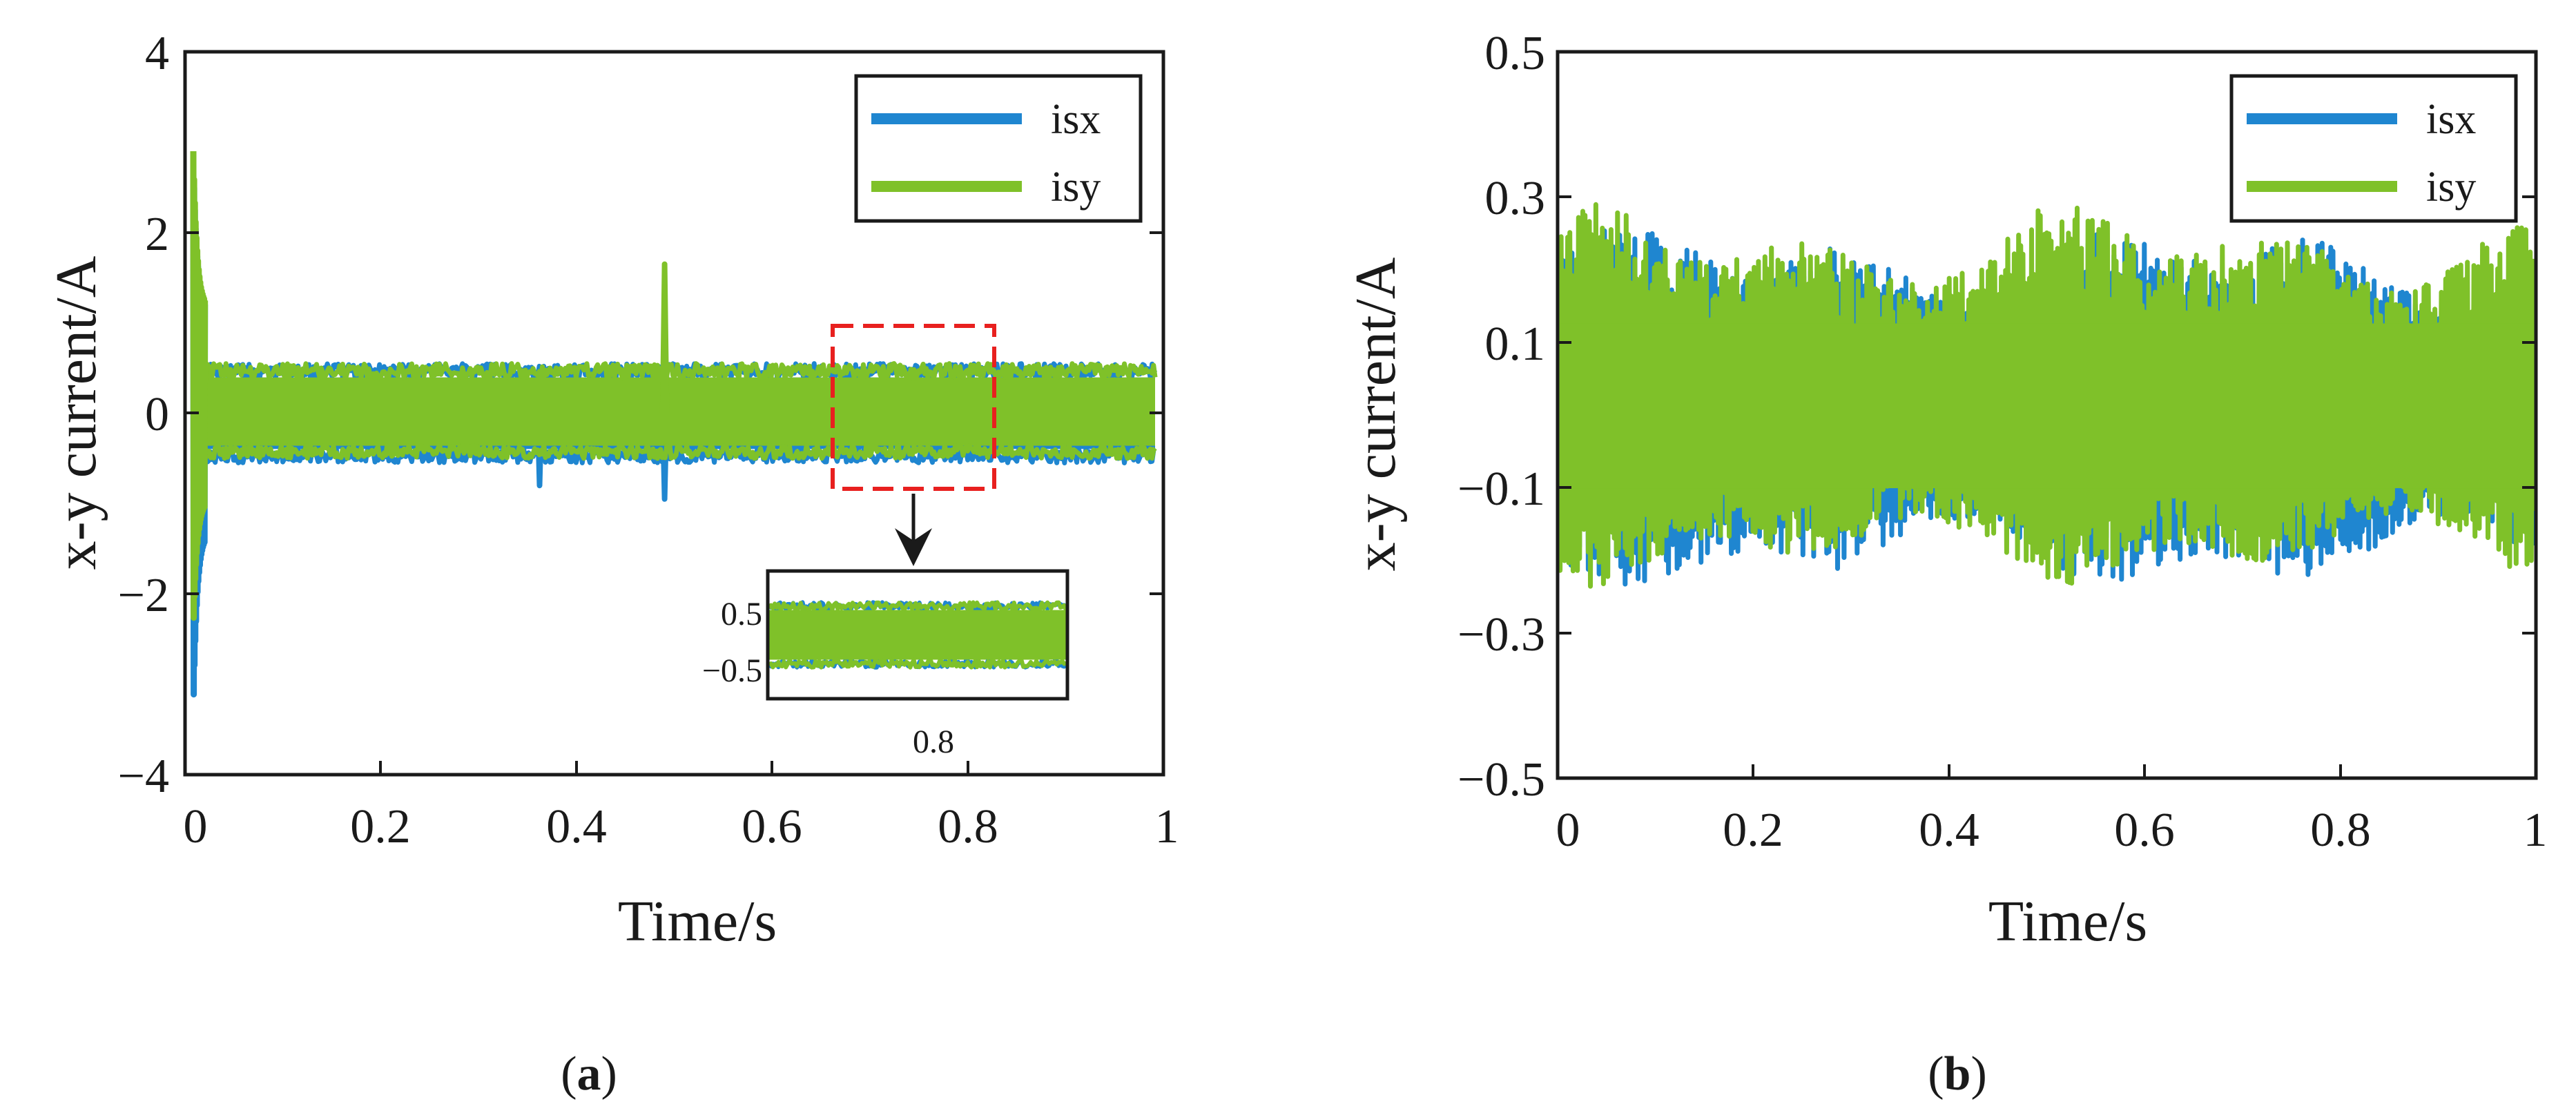 The height and width of the screenshot is (1104, 2576). Describe the element at coordinates (1501, 490) in the screenshot. I see `panel-b-ytick-label: −0.1` at that location.